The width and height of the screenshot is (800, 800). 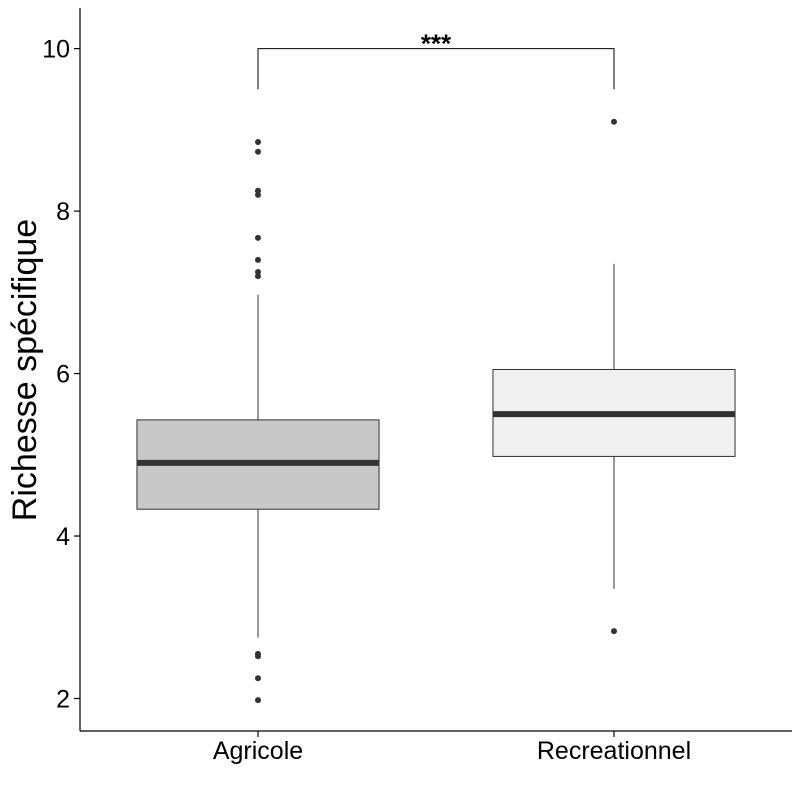 I want to click on significance-annotation: ***, so click(x=436, y=59).